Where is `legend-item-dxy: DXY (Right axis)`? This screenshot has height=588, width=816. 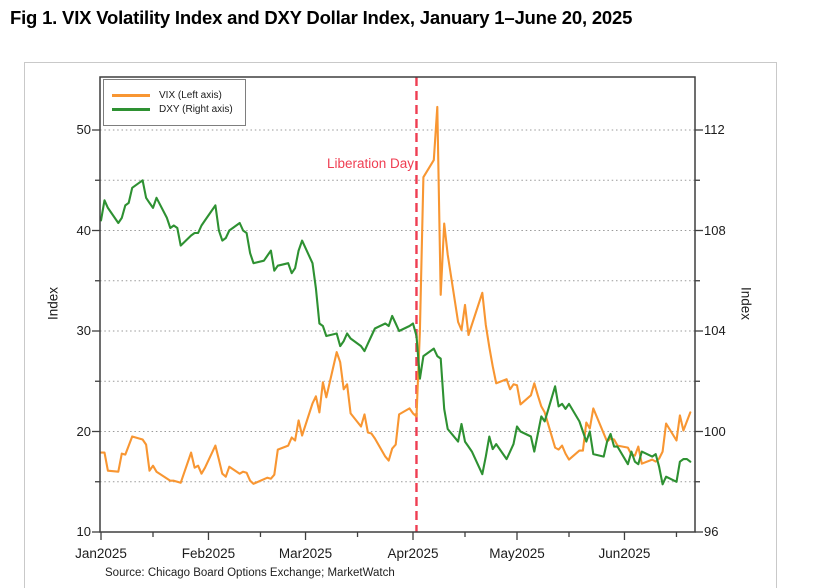
legend-item-dxy: DXY (Right axis) is located at coordinates (172, 109).